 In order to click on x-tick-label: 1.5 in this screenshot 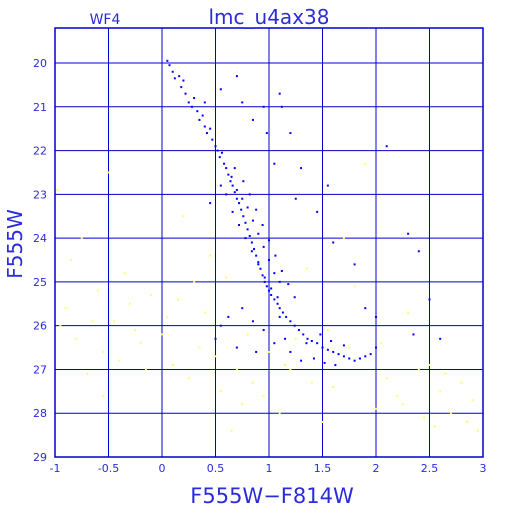, I will do `click(323, 468)`.